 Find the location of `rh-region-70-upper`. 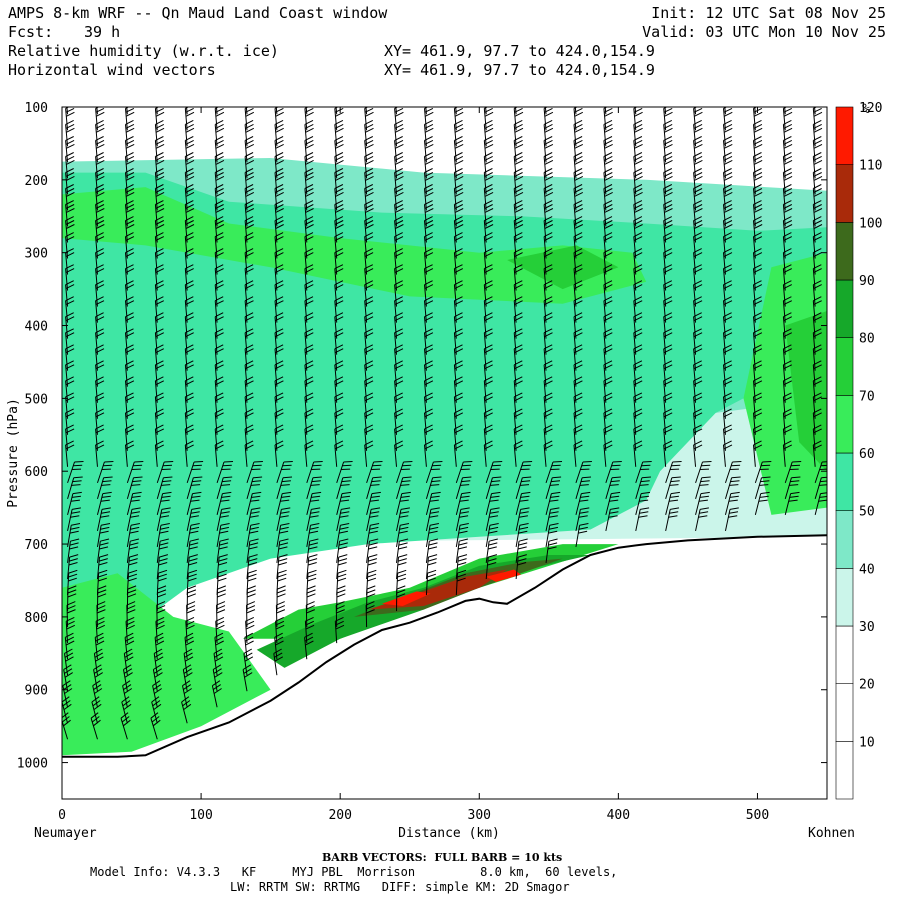

rh-region-70-upper is located at coordinates (563, 267).